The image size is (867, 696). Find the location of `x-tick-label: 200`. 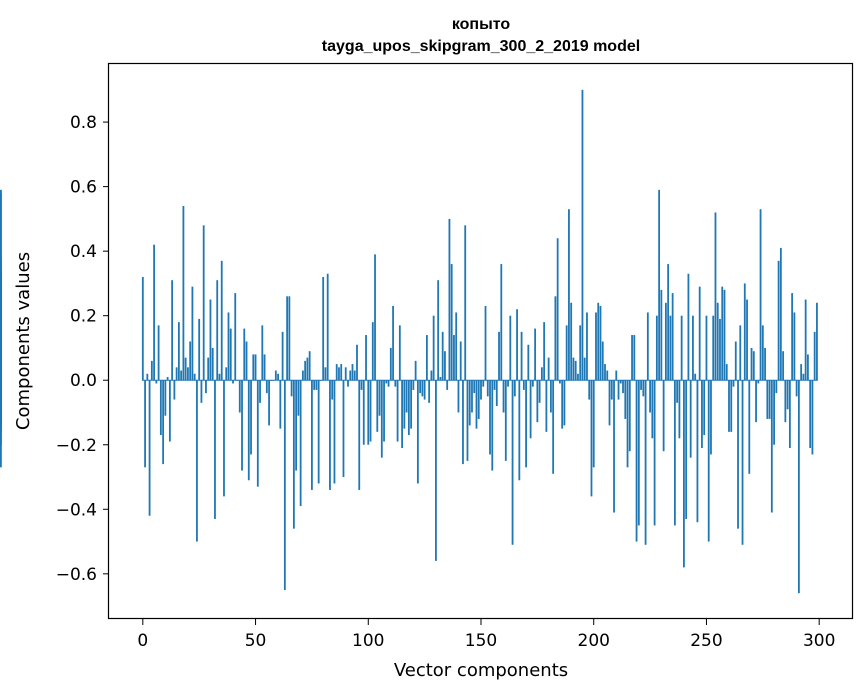

x-tick-label: 200 is located at coordinates (594, 641).